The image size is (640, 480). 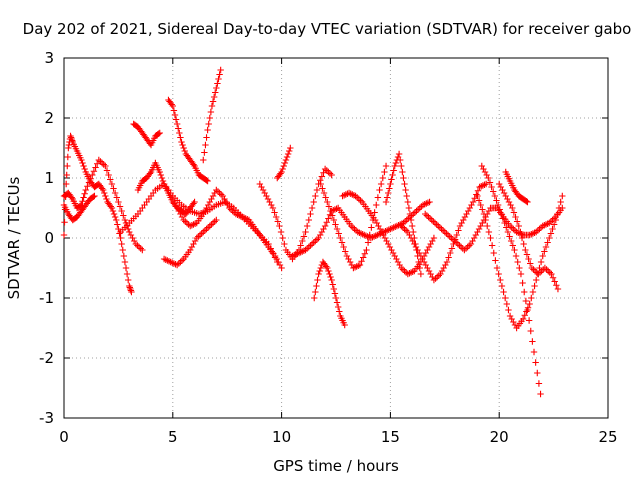 What do you see at coordinates (212, 115) in the screenshot?
I see `series-arc8` at bounding box center [212, 115].